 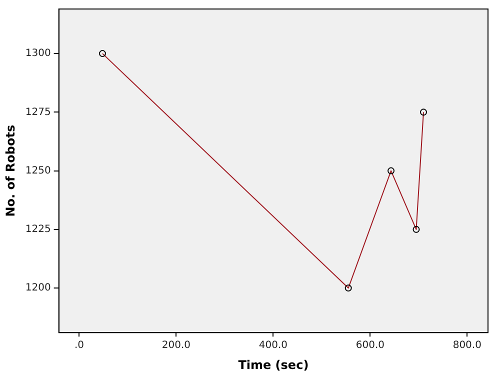 I want to click on x-tick-label: .0, so click(x=79, y=346).